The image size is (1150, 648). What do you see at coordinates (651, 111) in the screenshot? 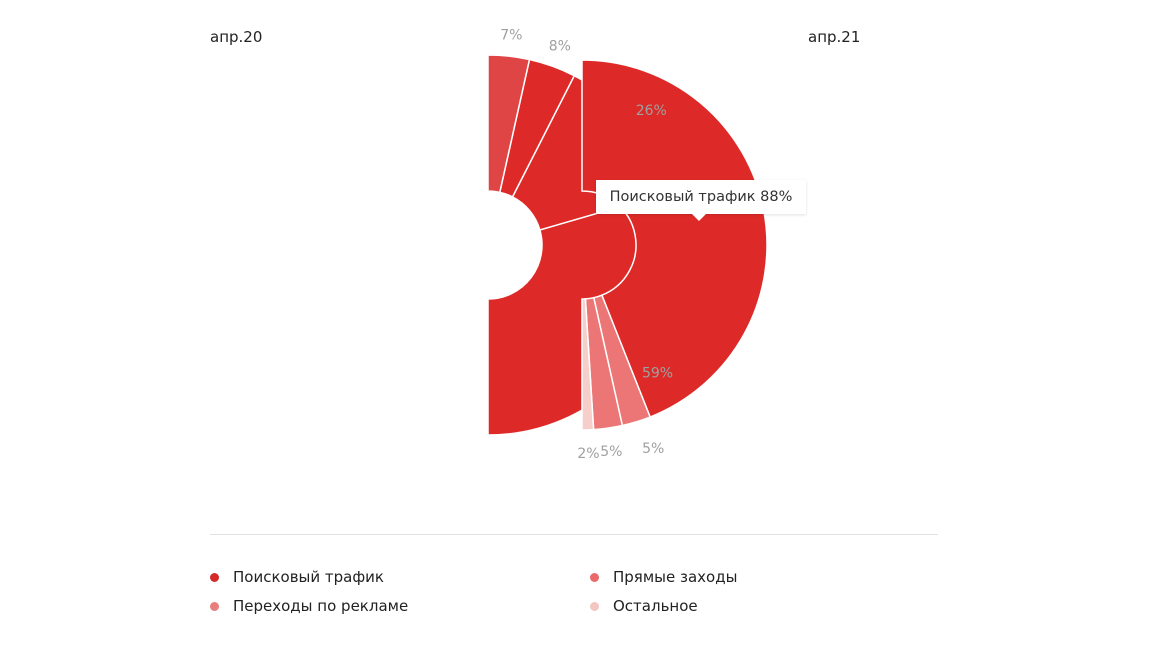
I see `slice-label-ad-clicks-left: 26%` at bounding box center [651, 111].